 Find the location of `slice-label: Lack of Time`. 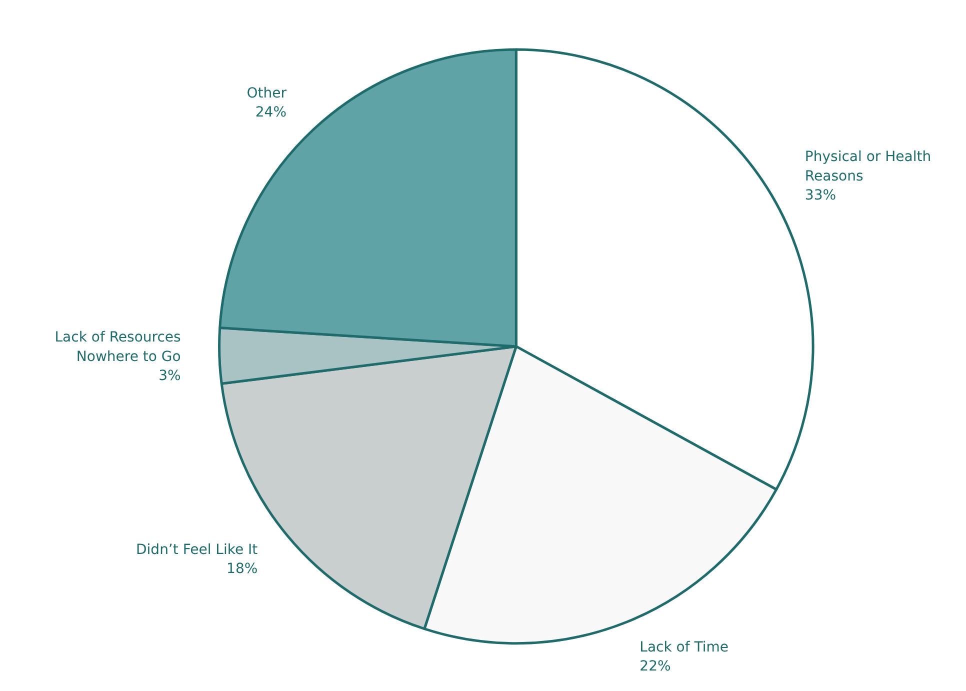

slice-label: Lack of Time is located at coordinates (684, 648).